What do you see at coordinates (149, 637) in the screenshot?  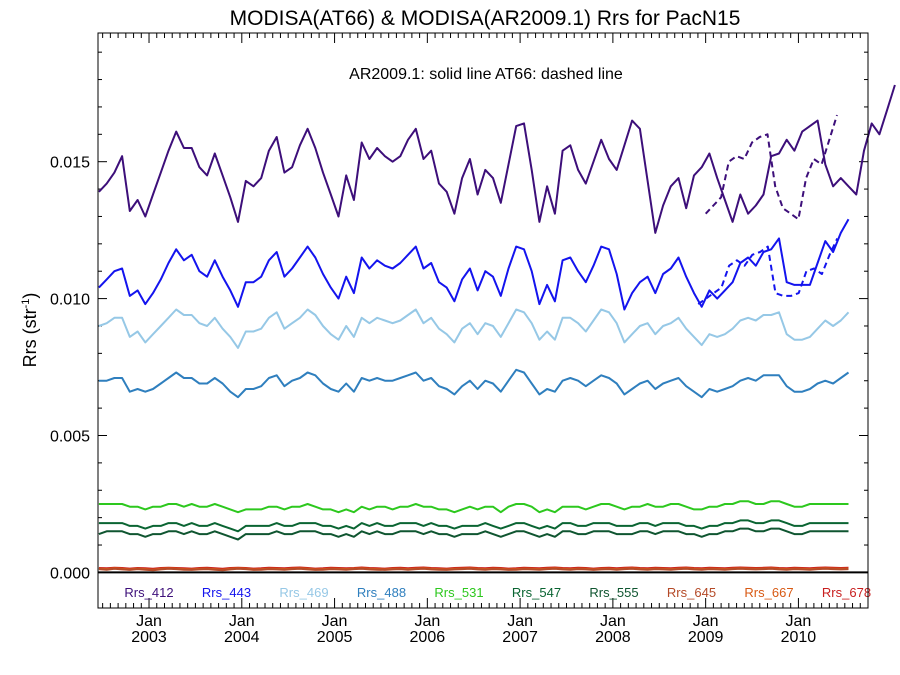 I see `x-tick-label: 2003` at bounding box center [149, 637].